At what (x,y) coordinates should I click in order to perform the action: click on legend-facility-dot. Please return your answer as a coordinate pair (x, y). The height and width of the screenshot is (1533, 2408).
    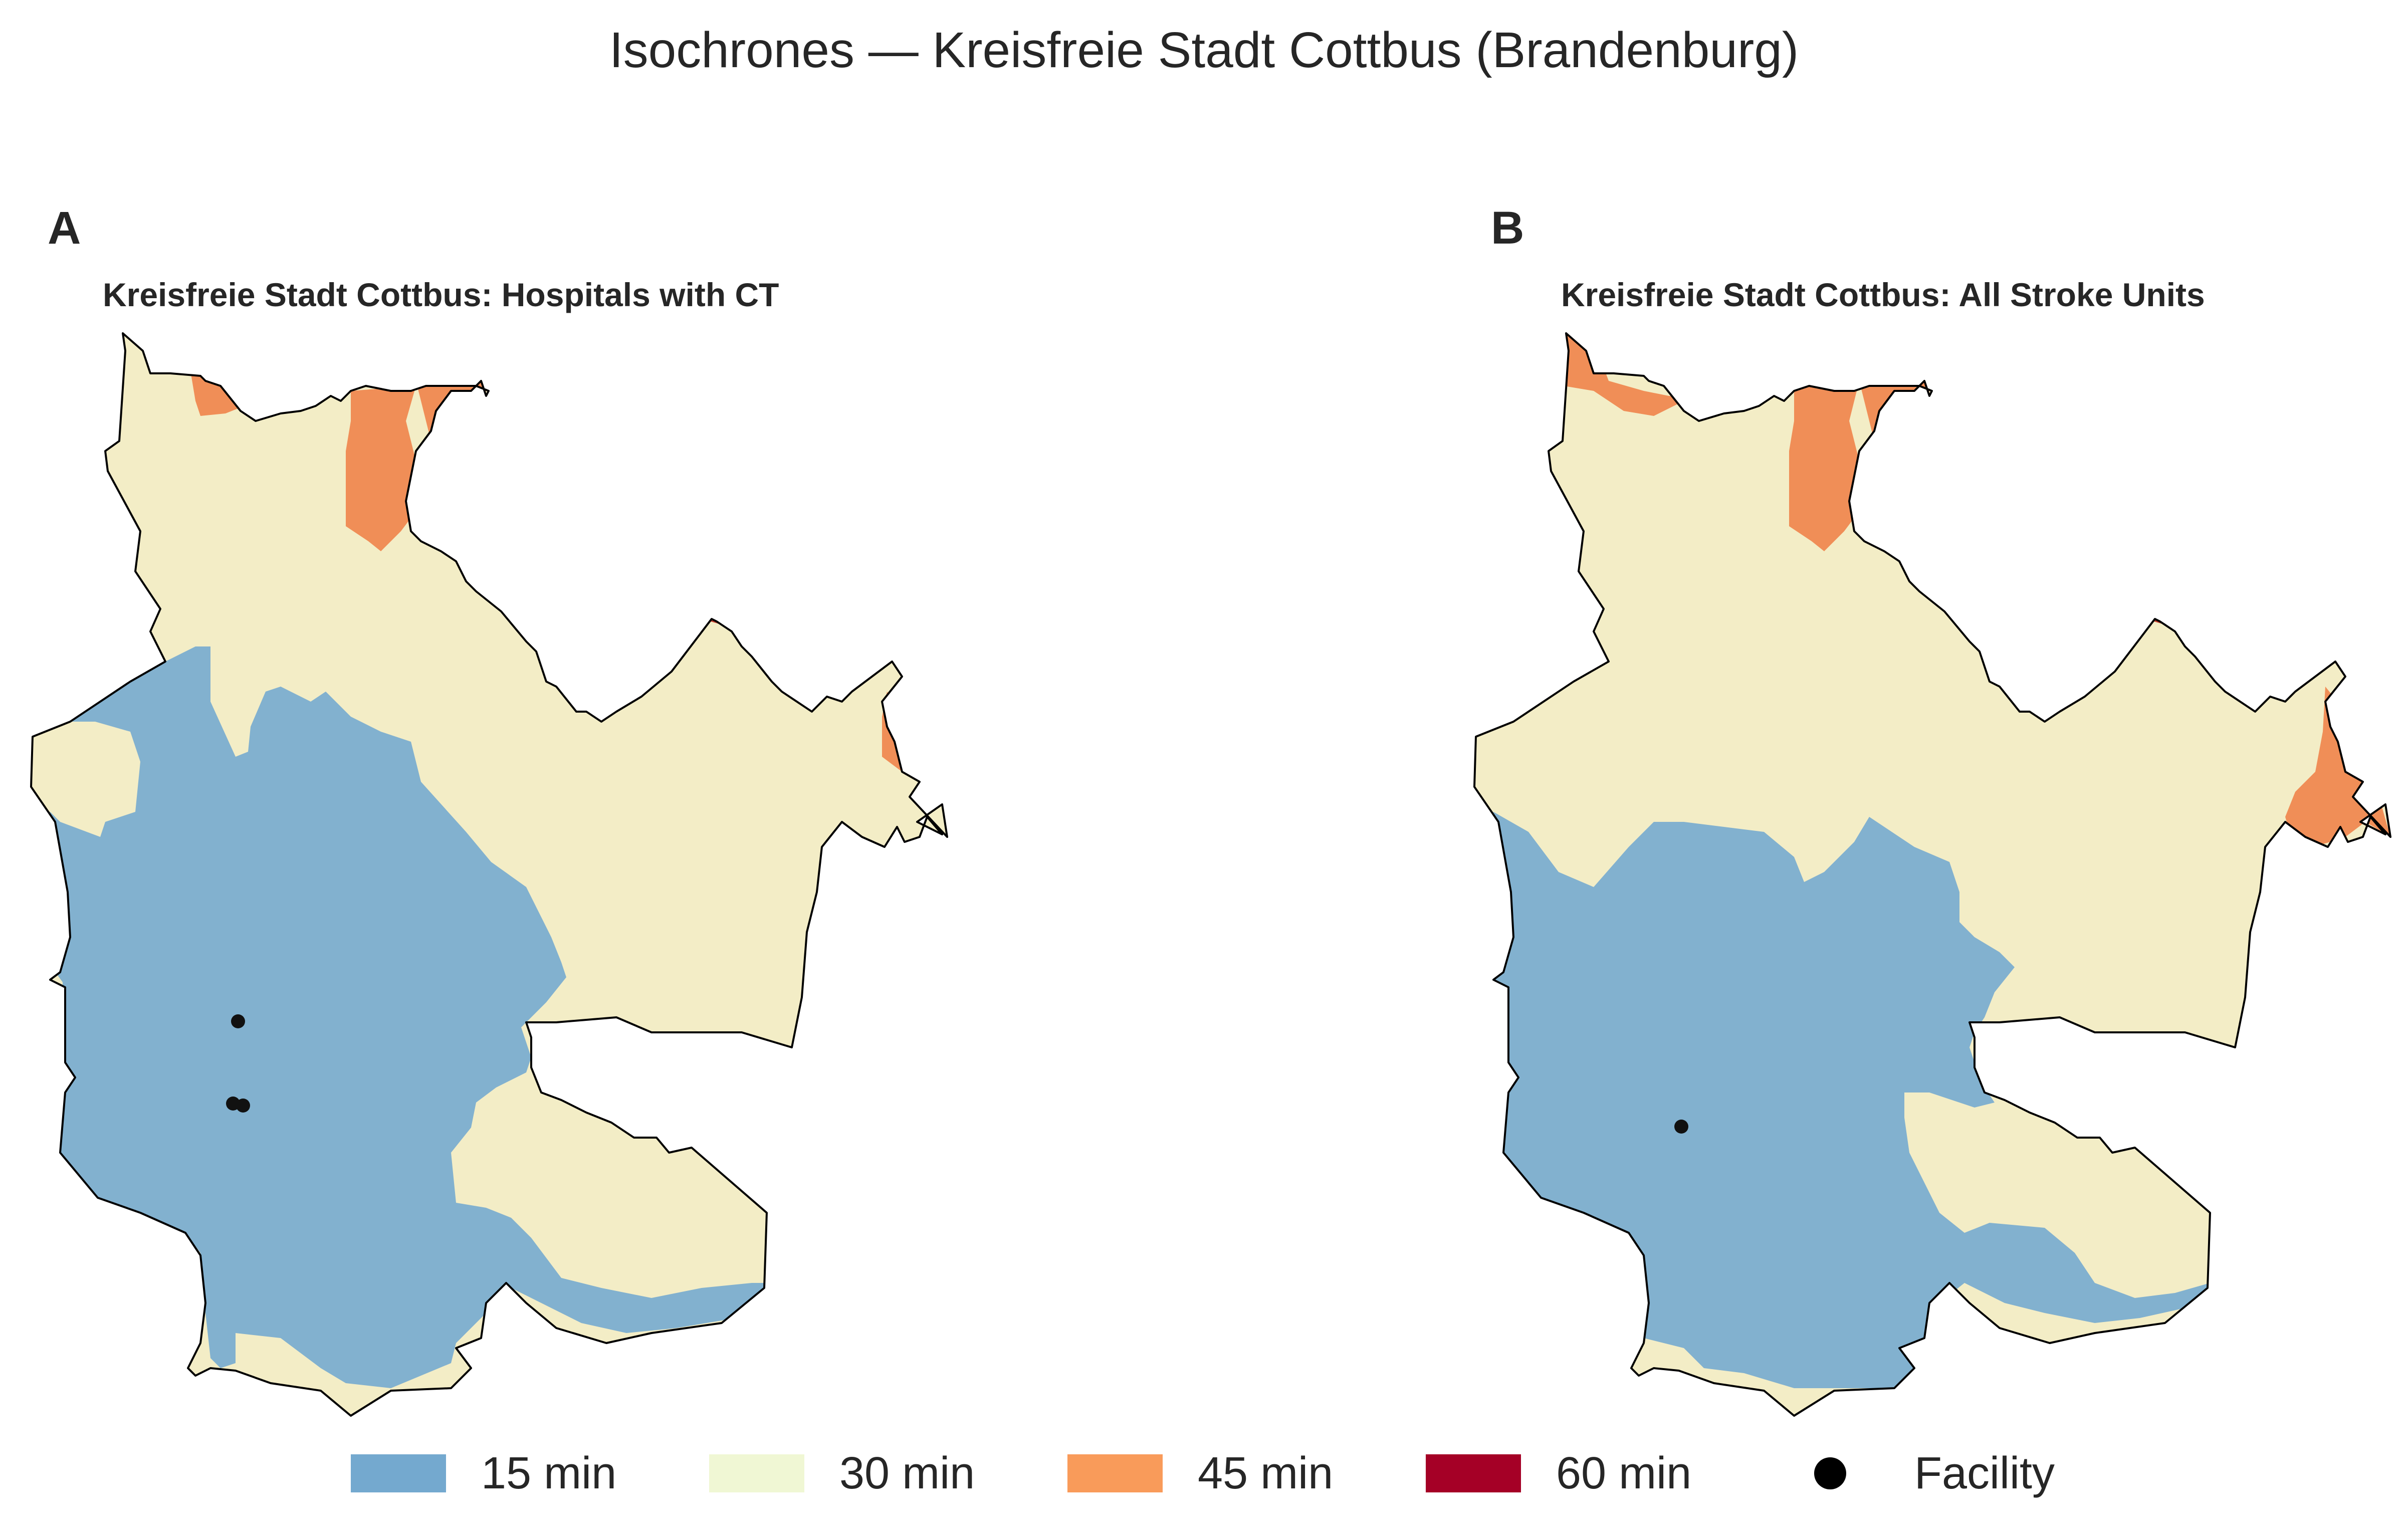
    Looking at the image, I should click on (1830, 1473).